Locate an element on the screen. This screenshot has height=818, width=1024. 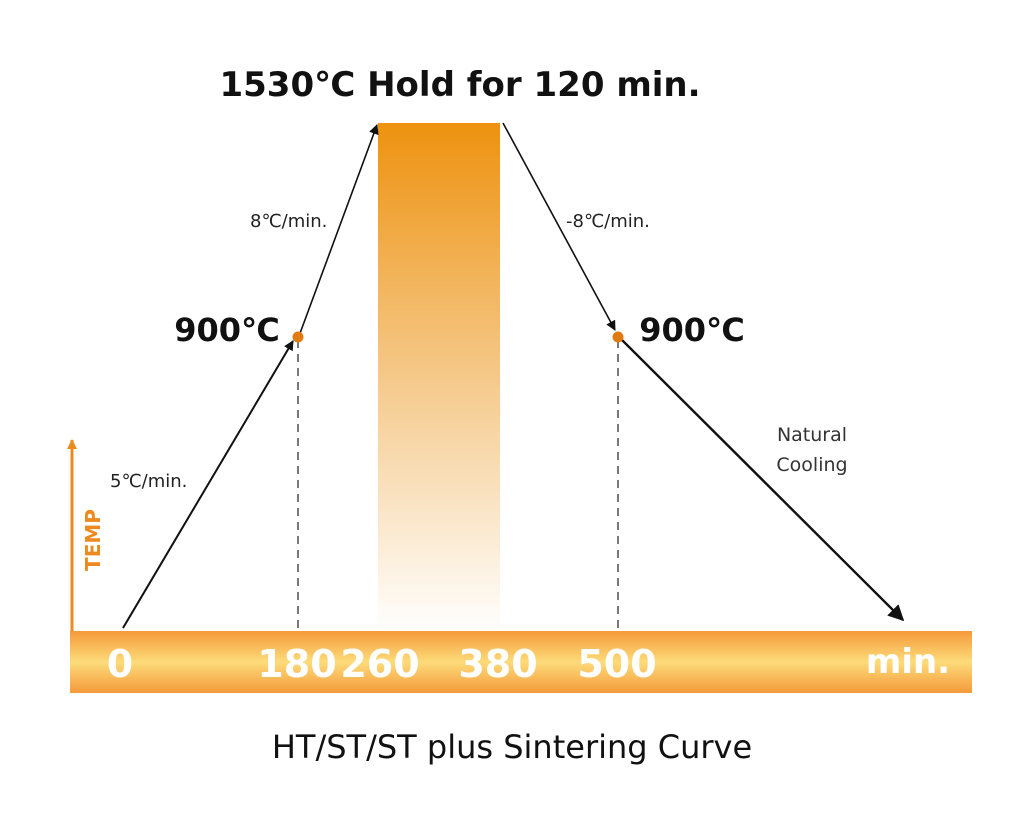
cool1-rate-label: -8℃/min. is located at coordinates (608, 221).